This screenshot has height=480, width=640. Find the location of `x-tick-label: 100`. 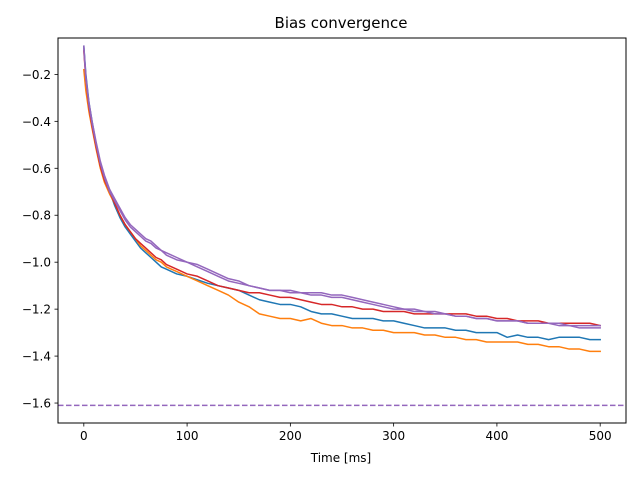

x-tick-label: 100 is located at coordinates (187, 436).